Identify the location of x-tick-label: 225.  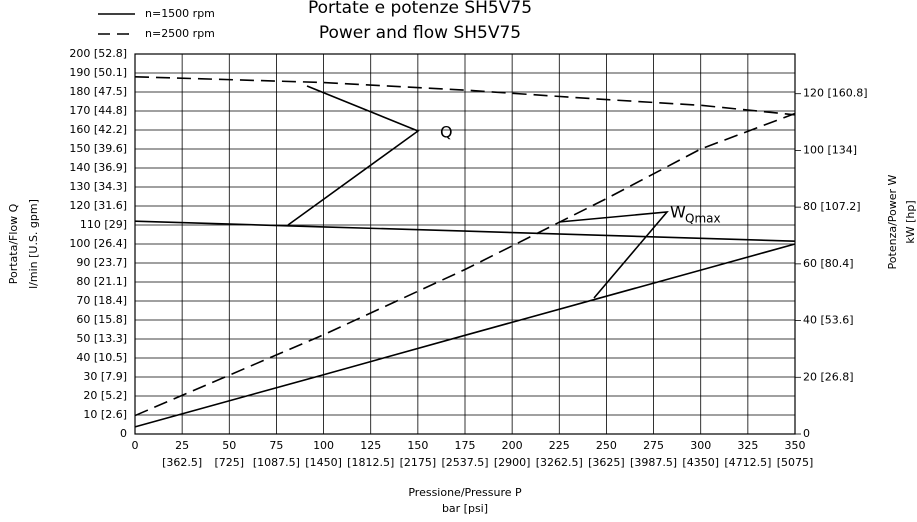
(559, 445).